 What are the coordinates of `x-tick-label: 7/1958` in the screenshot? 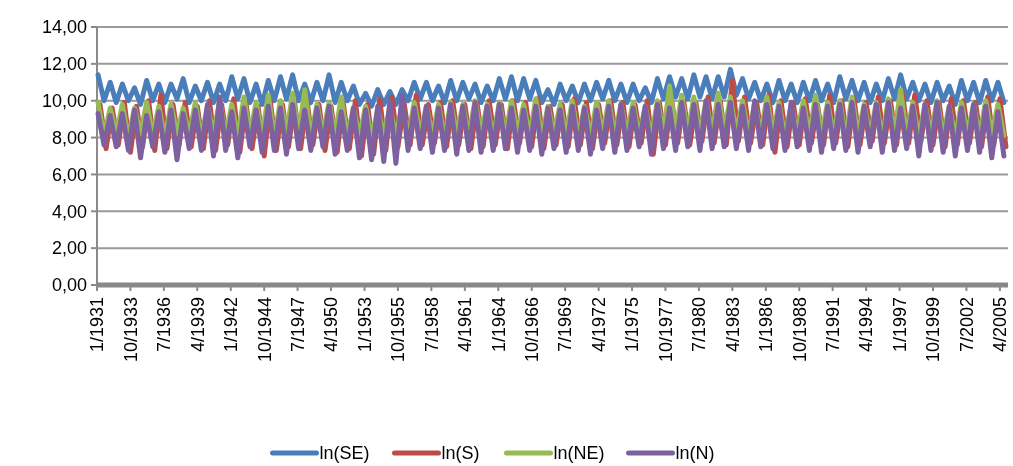 It's located at (431, 325).